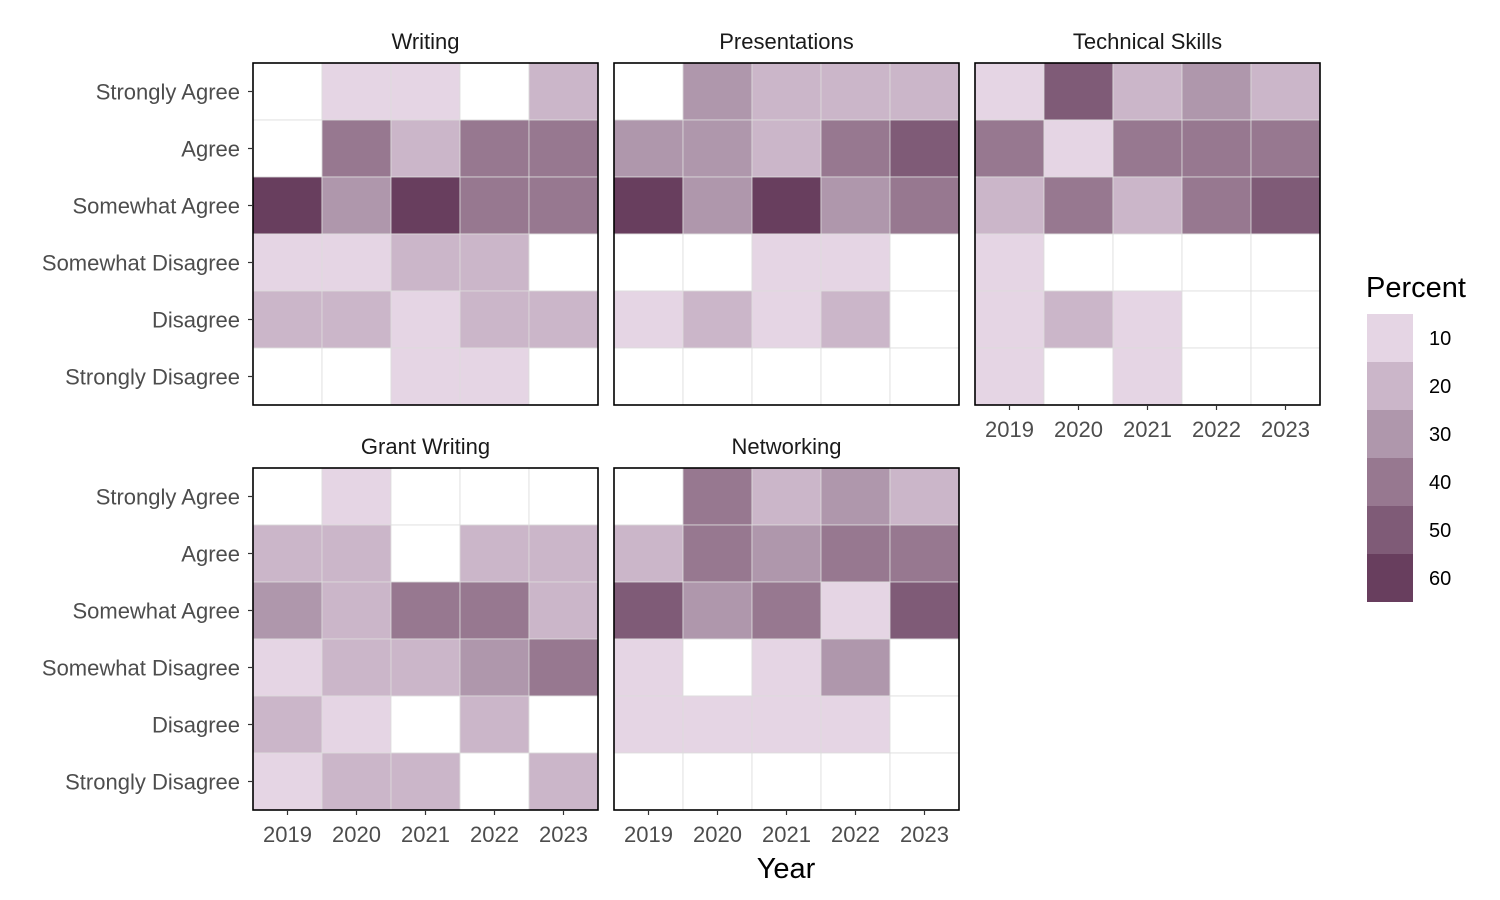 This screenshot has width=1500, height=900. Describe the element at coordinates (1390, 482) in the screenshot. I see `legend-swatch` at that location.